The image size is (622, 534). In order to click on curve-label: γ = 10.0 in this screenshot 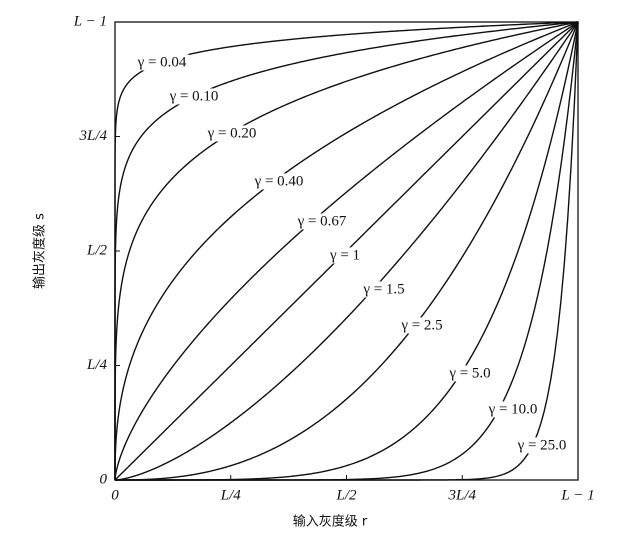, I will do `click(513, 409)`.